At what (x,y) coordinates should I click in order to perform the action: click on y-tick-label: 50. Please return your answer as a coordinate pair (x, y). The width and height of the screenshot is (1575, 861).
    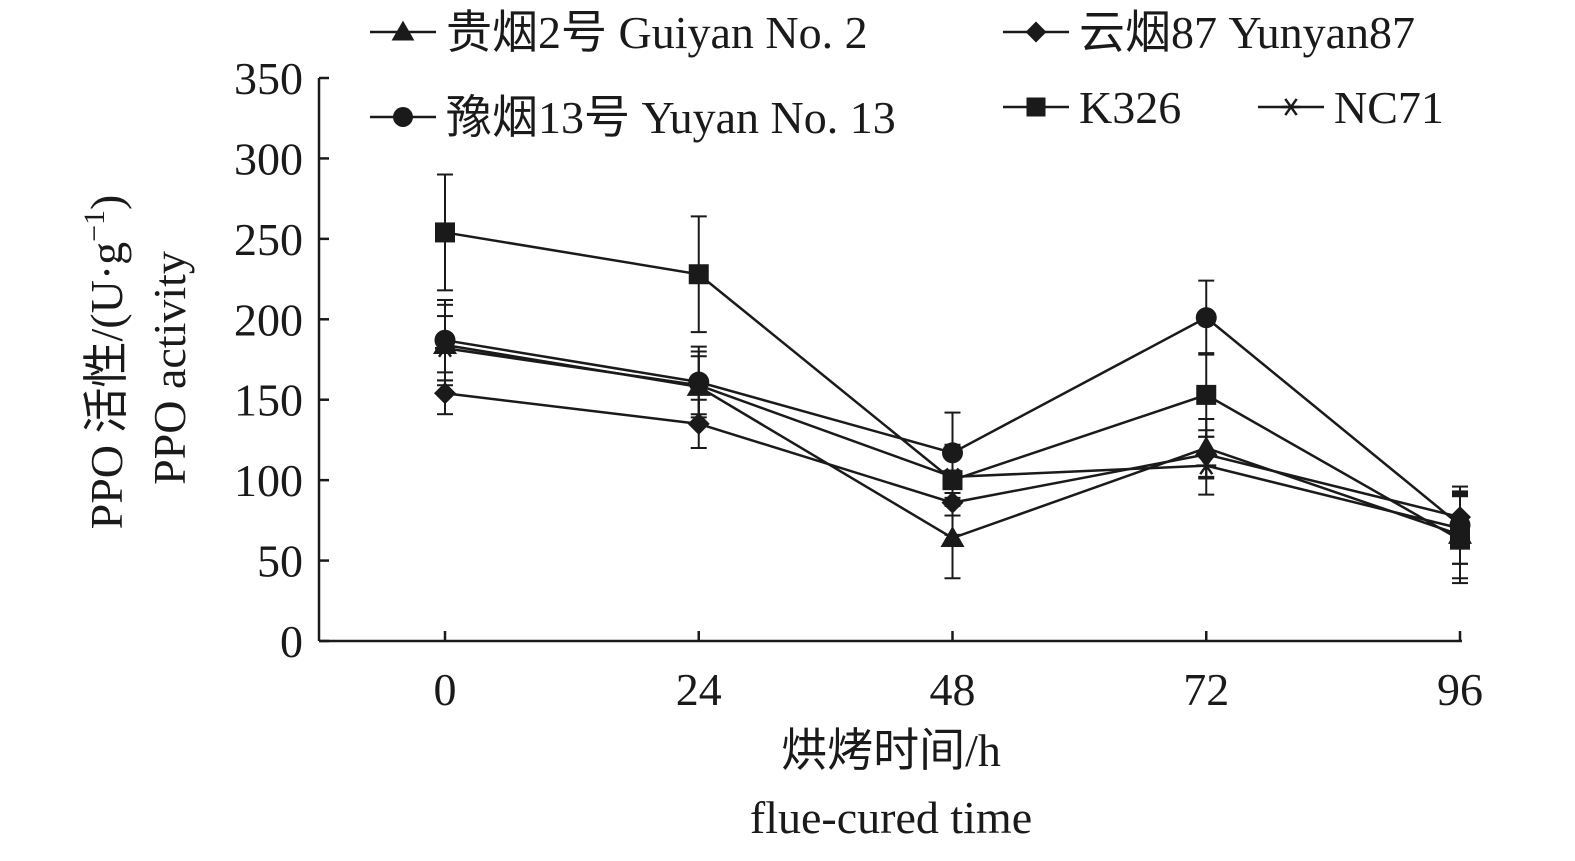
    Looking at the image, I should click on (280, 561).